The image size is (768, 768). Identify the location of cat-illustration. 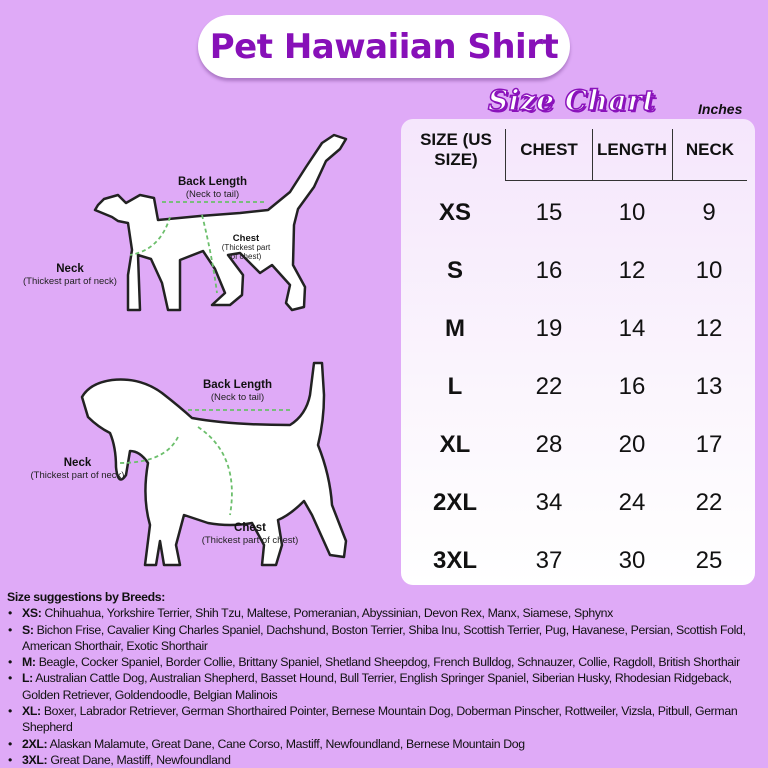
(220, 222).